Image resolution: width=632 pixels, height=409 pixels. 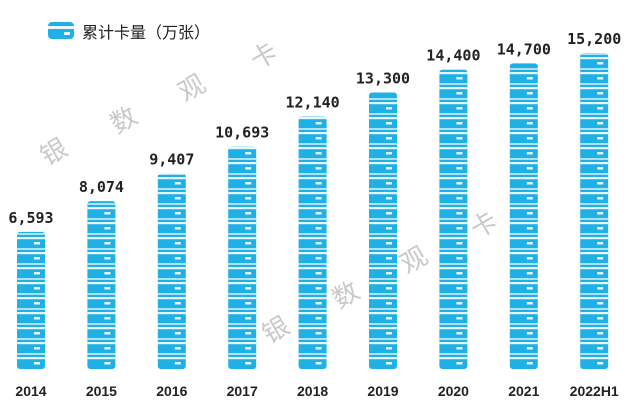 What do you see at coordinates (594, 39) in the screenshot?
I see `data-label: 15,200` at bounding box center [594, 39].